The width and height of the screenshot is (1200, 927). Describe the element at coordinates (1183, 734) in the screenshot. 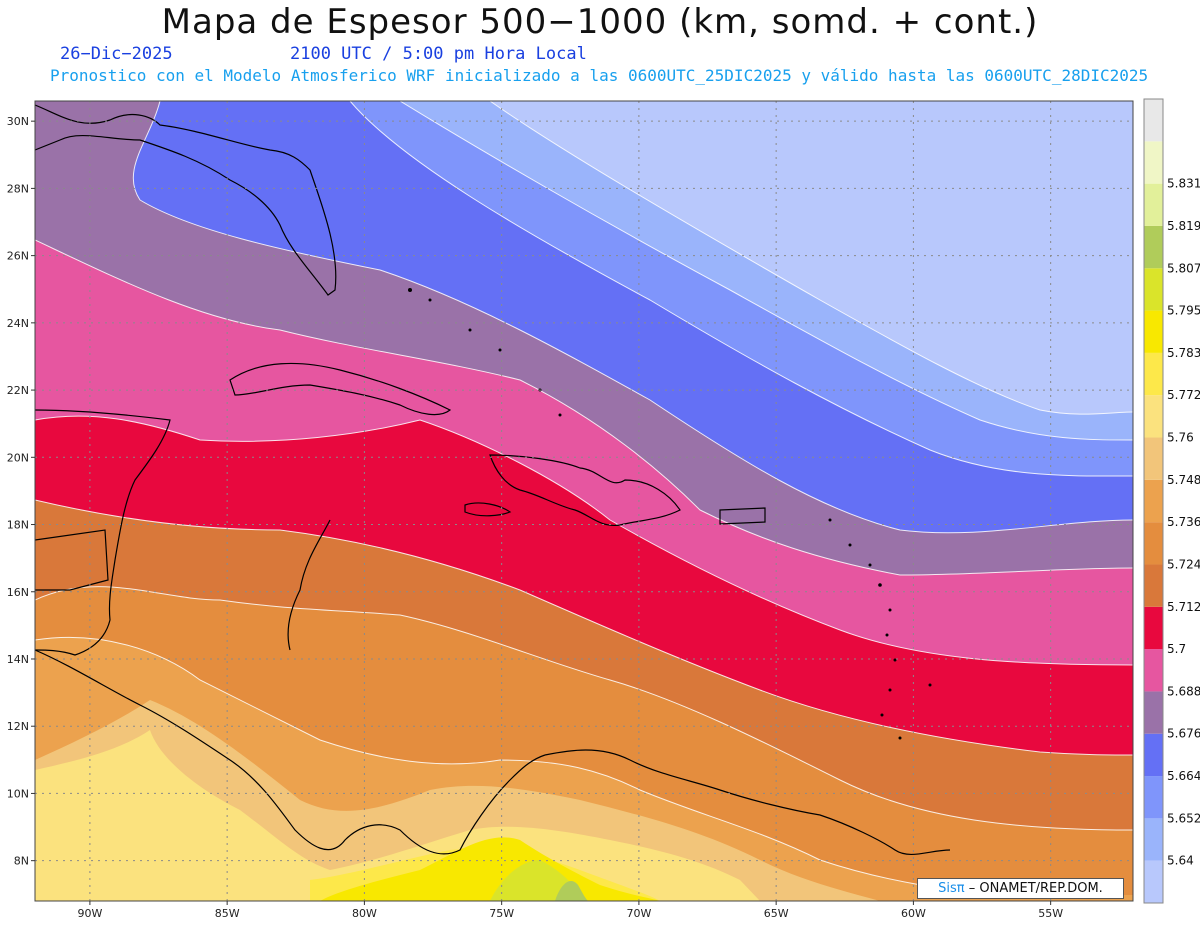

I see `colorbar-level-label: 5.676` at that location.